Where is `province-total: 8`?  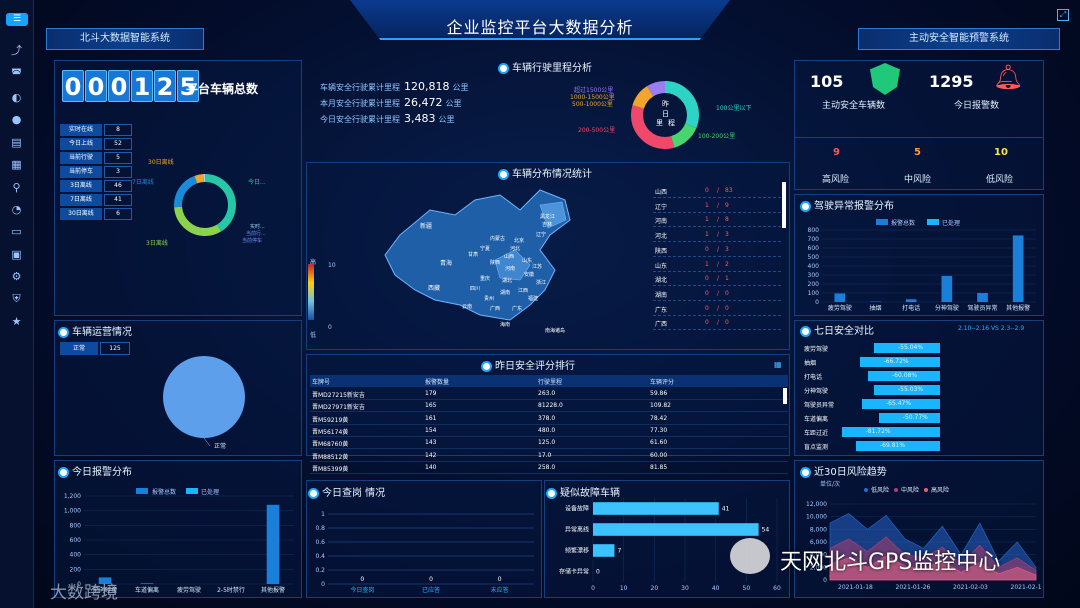
province-total: 8 is located at coordinates (727, 220).